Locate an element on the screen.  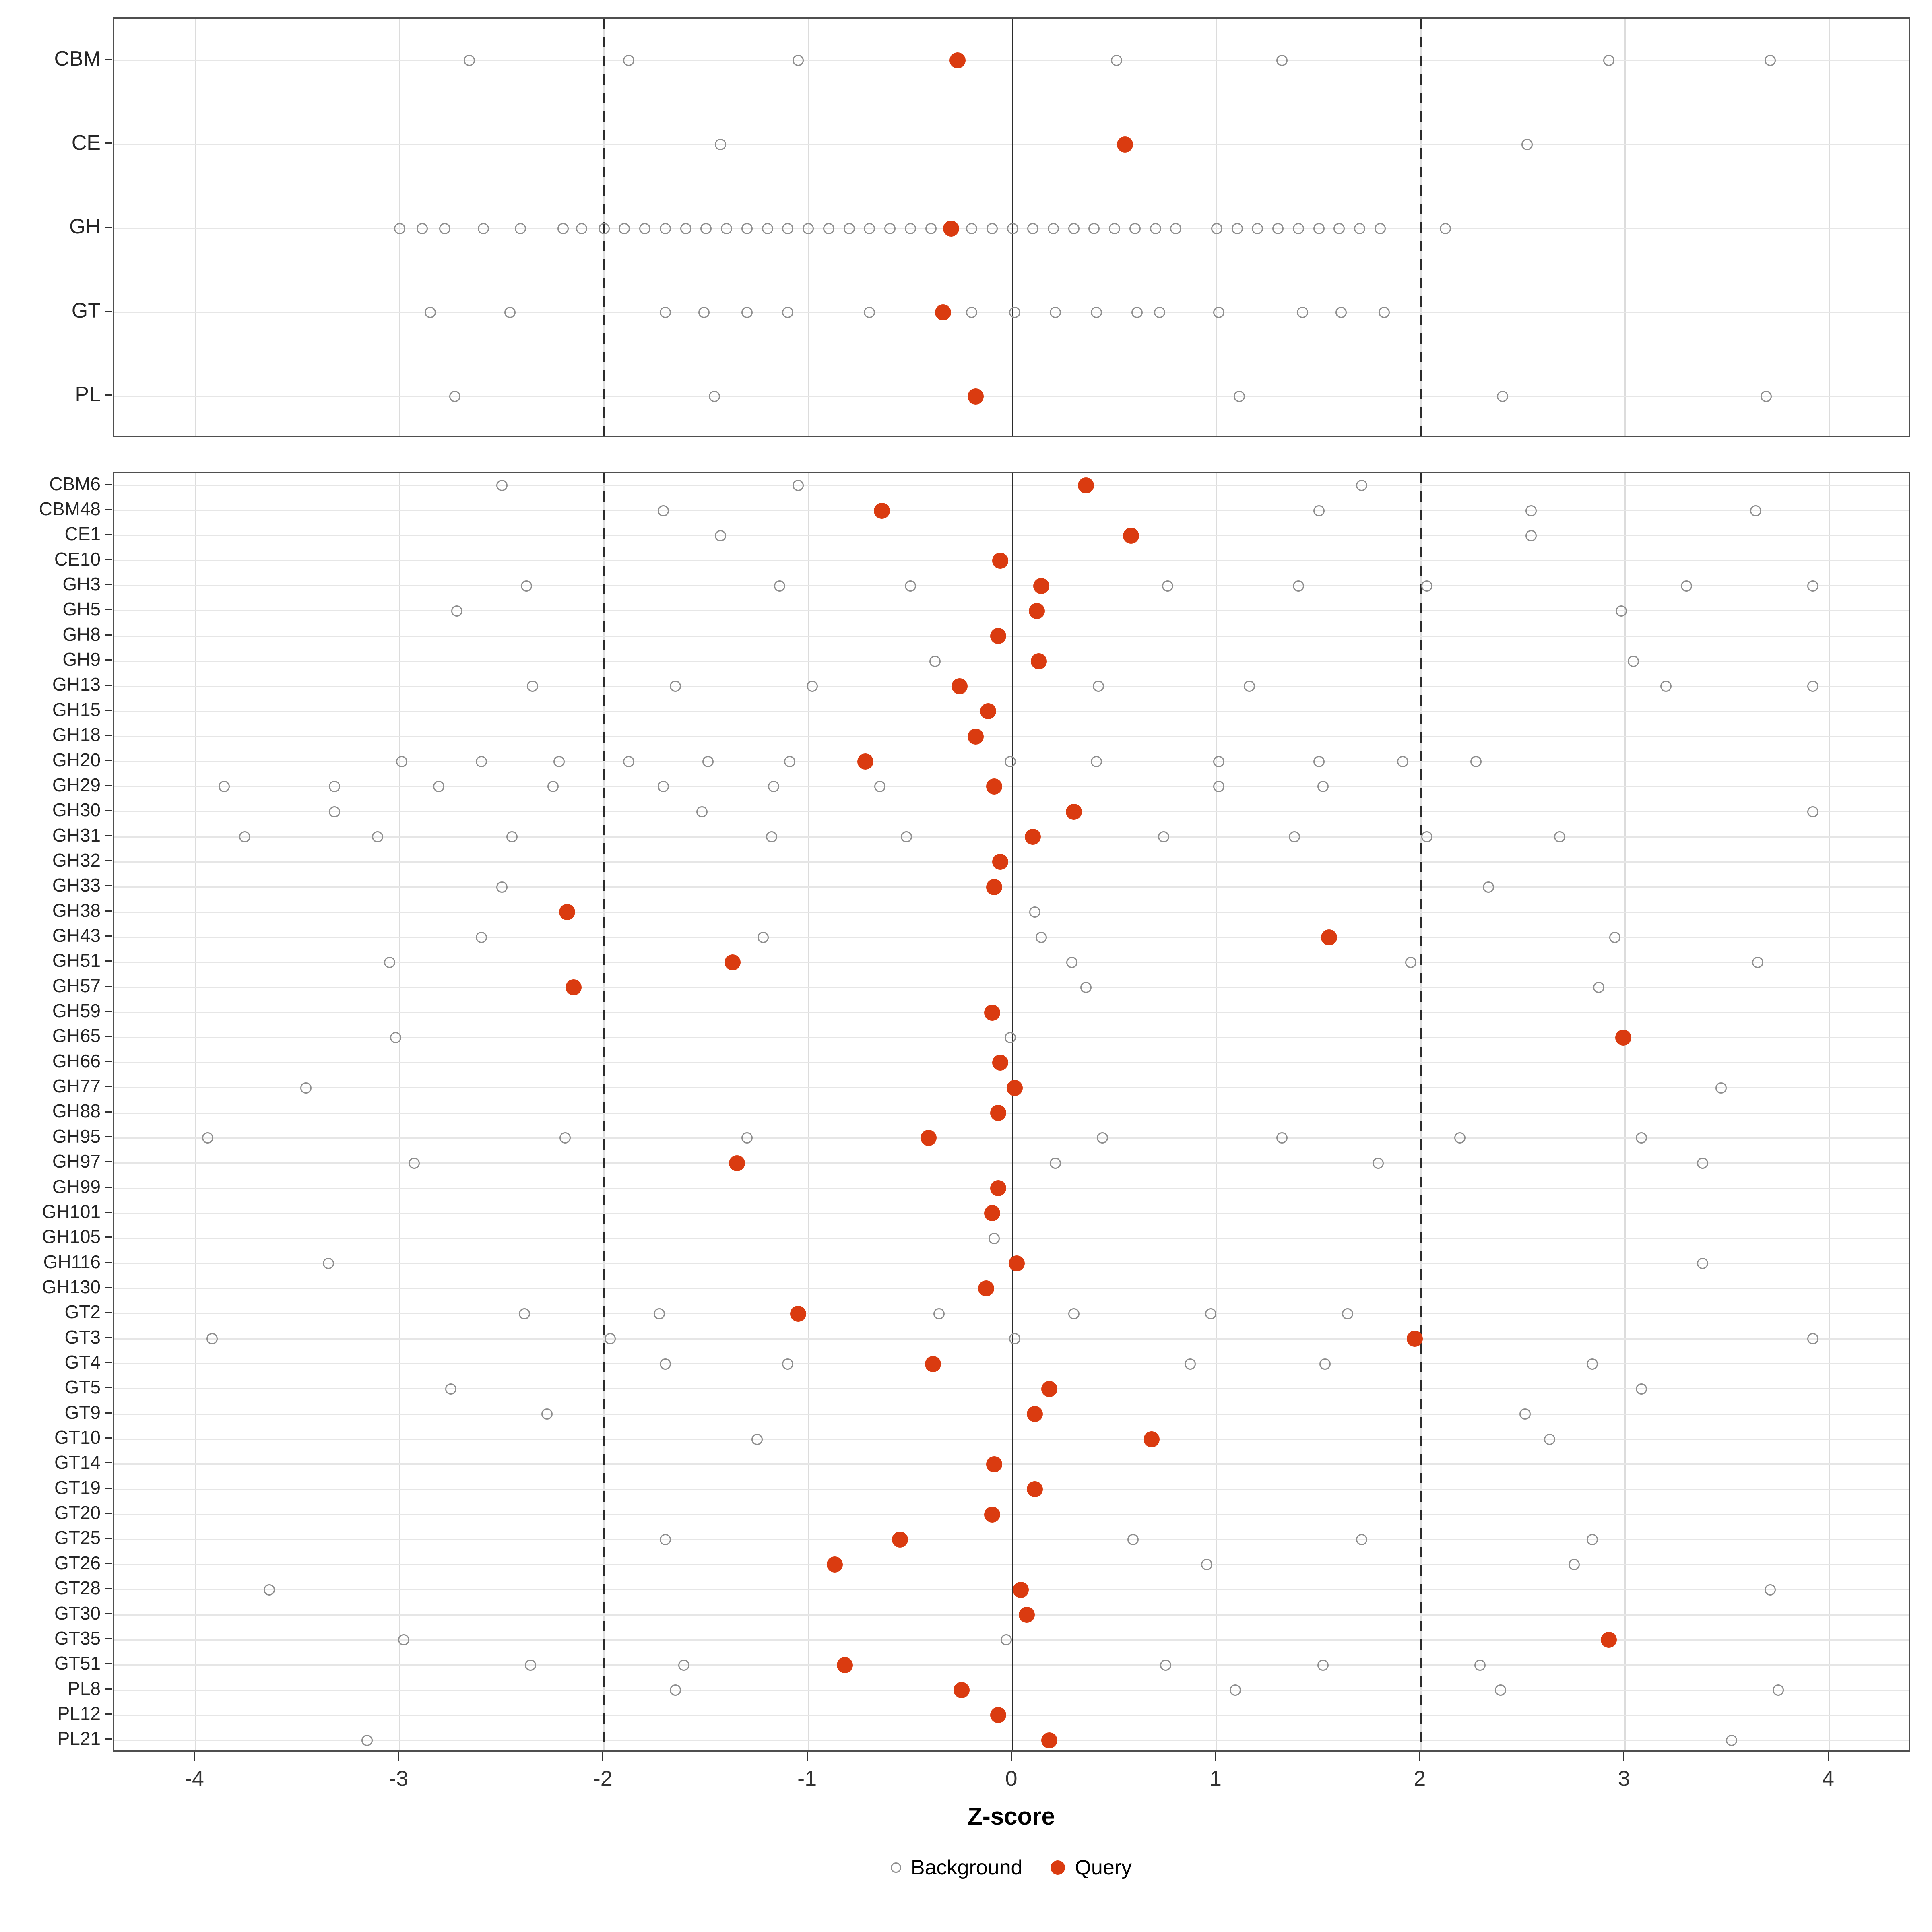
category-label: GH30 is located at coordinates (76, 810).